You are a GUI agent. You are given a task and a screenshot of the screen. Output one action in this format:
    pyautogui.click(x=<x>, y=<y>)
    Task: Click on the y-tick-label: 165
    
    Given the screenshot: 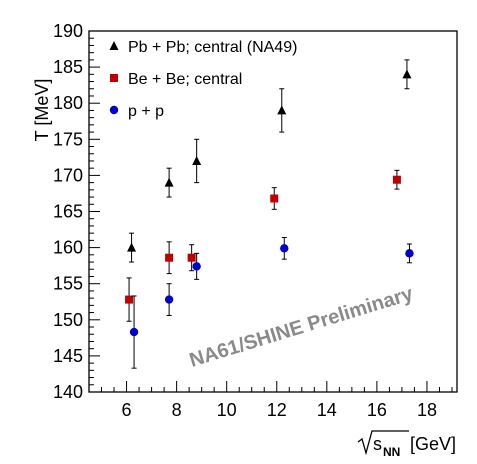 What is the action you would take?
    pyautogui.click(x=68, y=212)
    